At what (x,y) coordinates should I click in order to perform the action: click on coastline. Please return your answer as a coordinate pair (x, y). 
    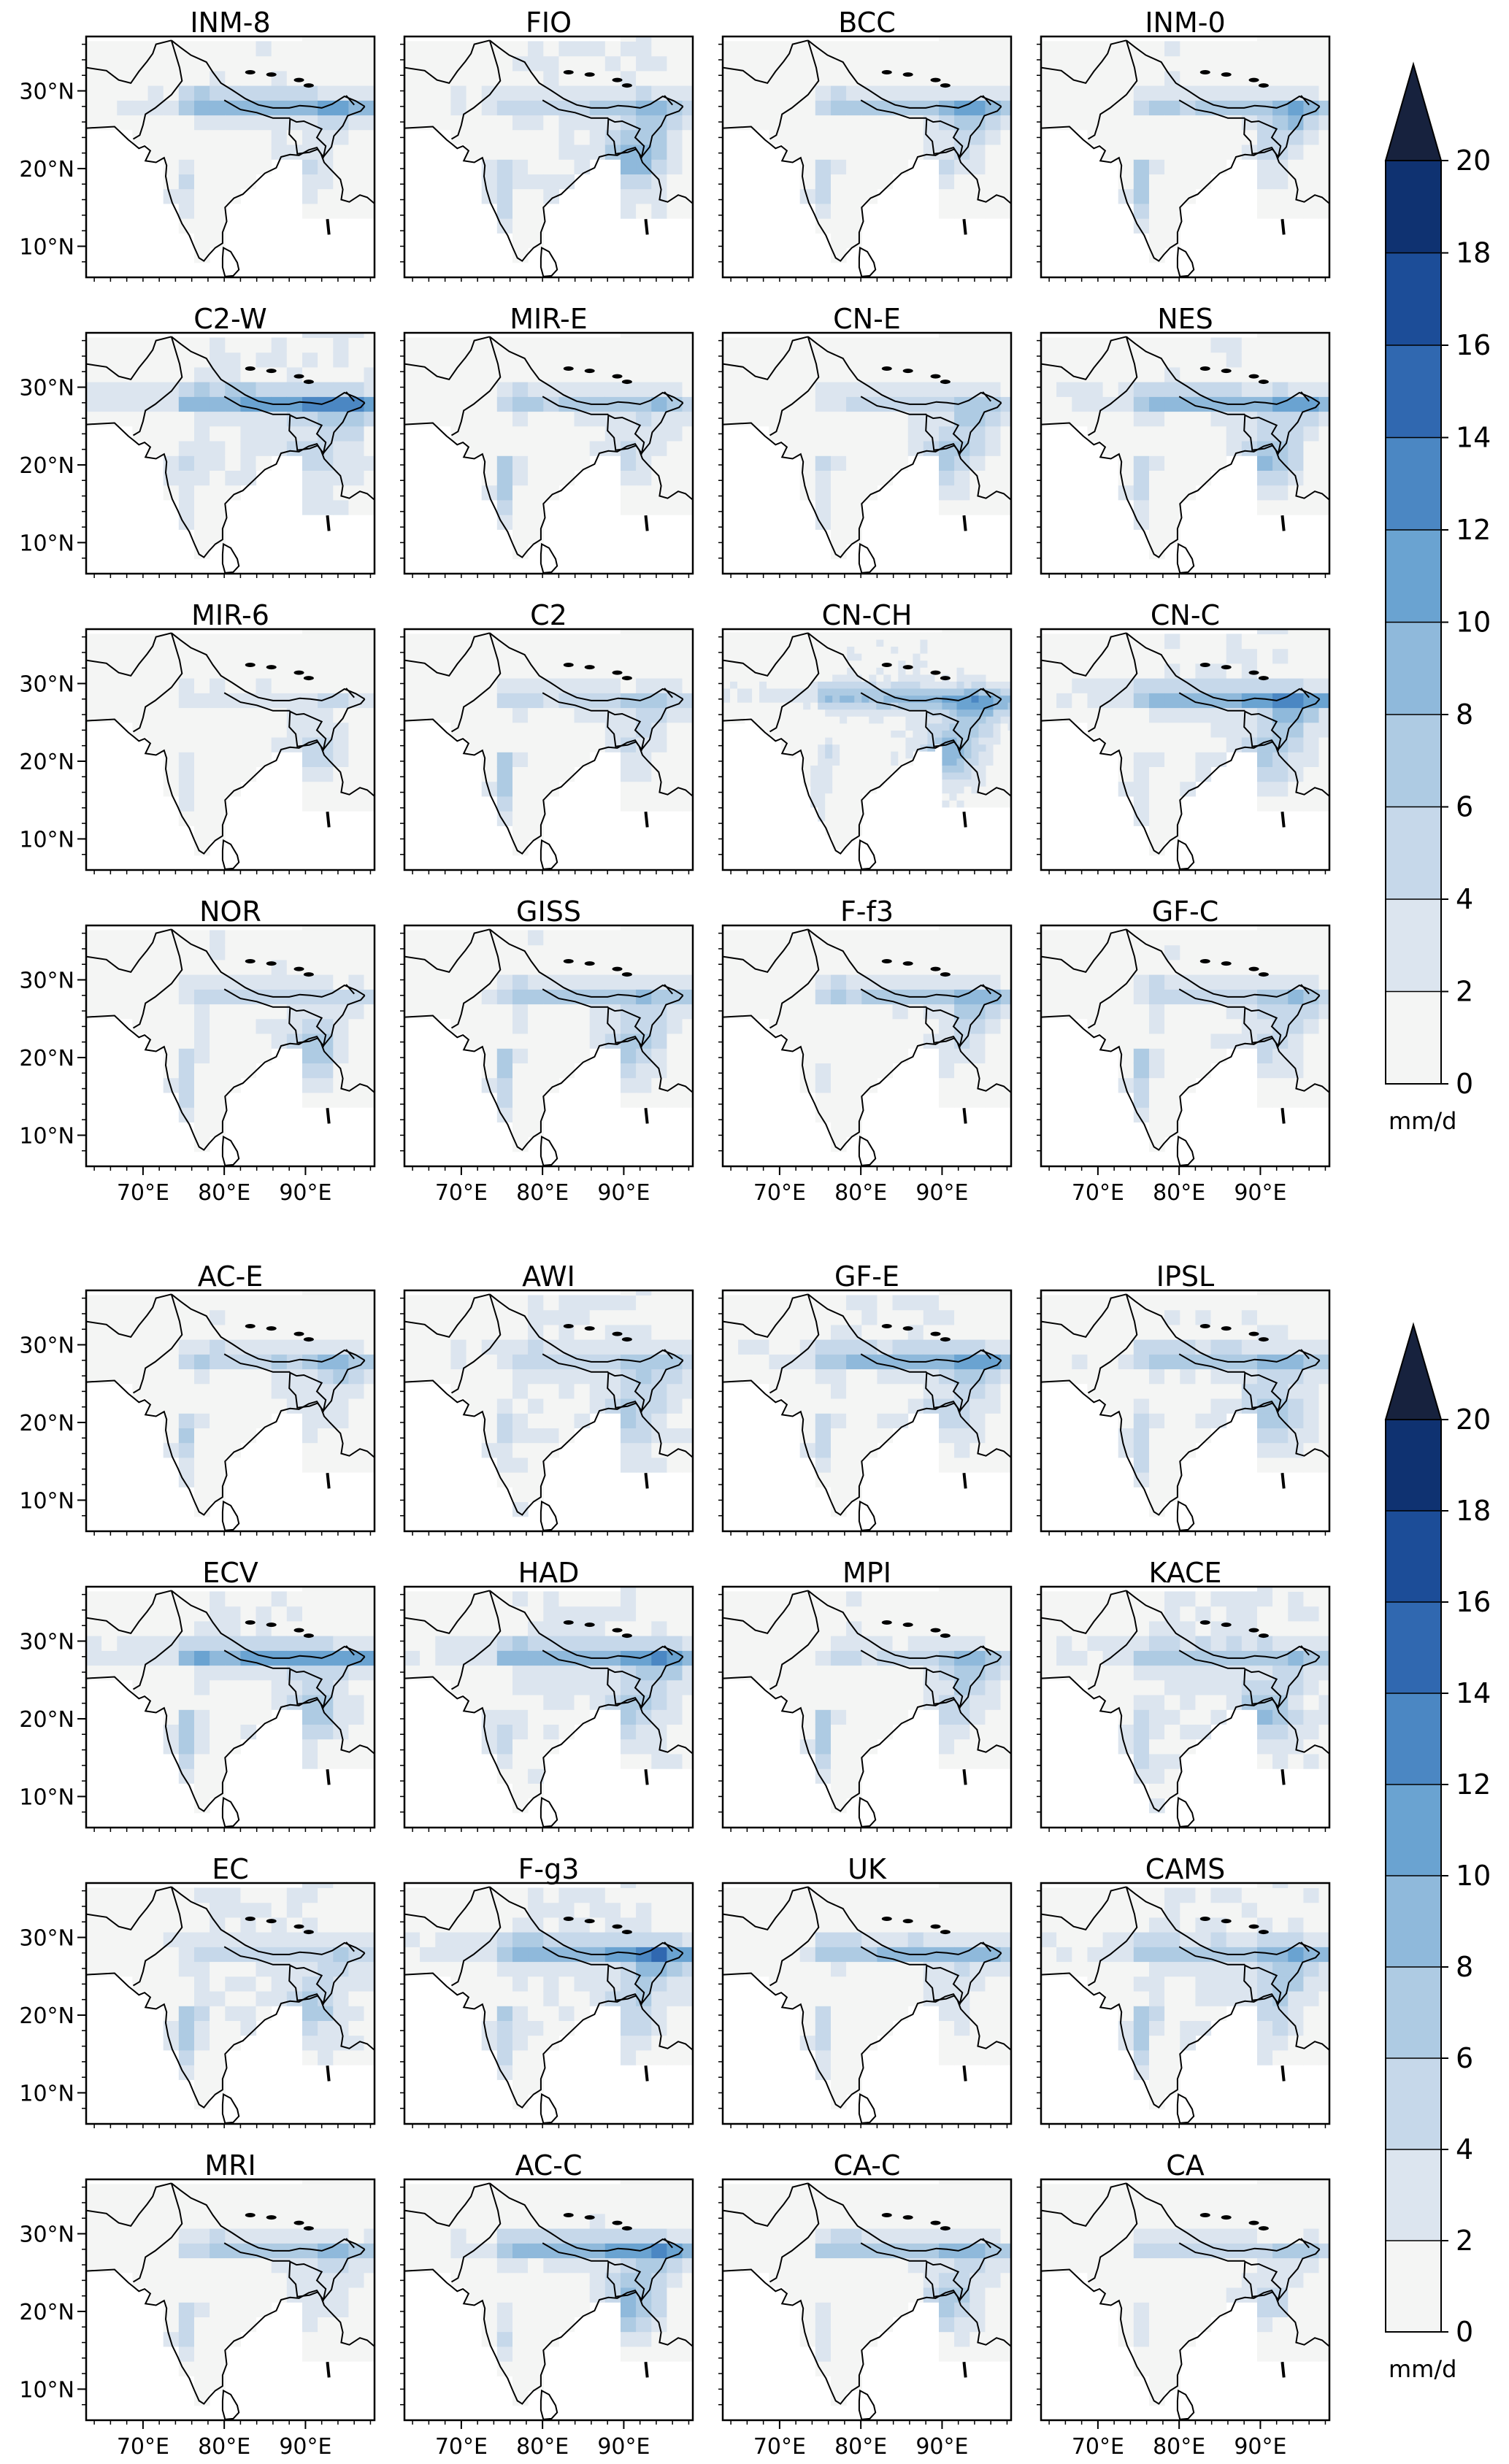
    Looking at the image, I should click on (1185, 1083).